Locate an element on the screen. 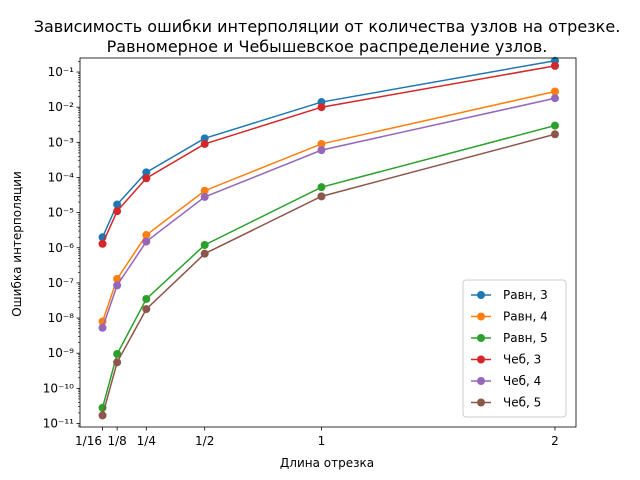 The image size is (640, 480). legend-label-6: Чеб, 5 is located at coordinates (522, 403).